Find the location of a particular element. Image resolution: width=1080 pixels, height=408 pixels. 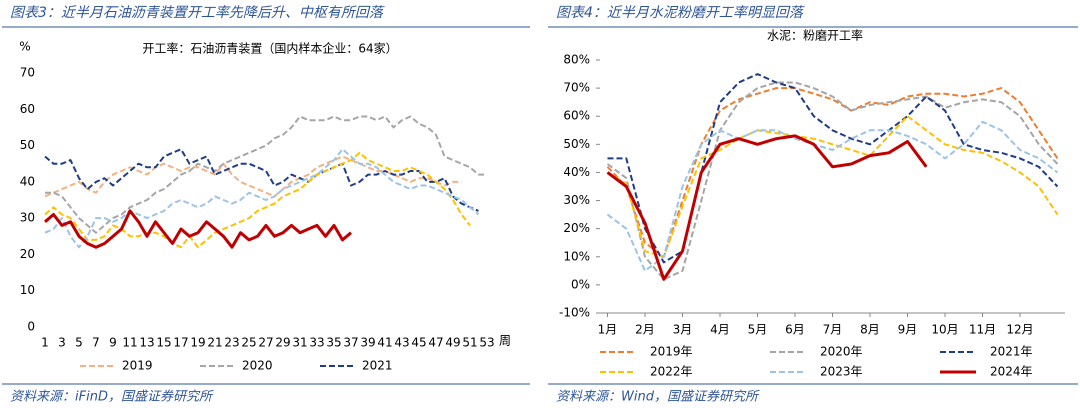

y-tick-label: 50% is located at coordinates (576, 144).